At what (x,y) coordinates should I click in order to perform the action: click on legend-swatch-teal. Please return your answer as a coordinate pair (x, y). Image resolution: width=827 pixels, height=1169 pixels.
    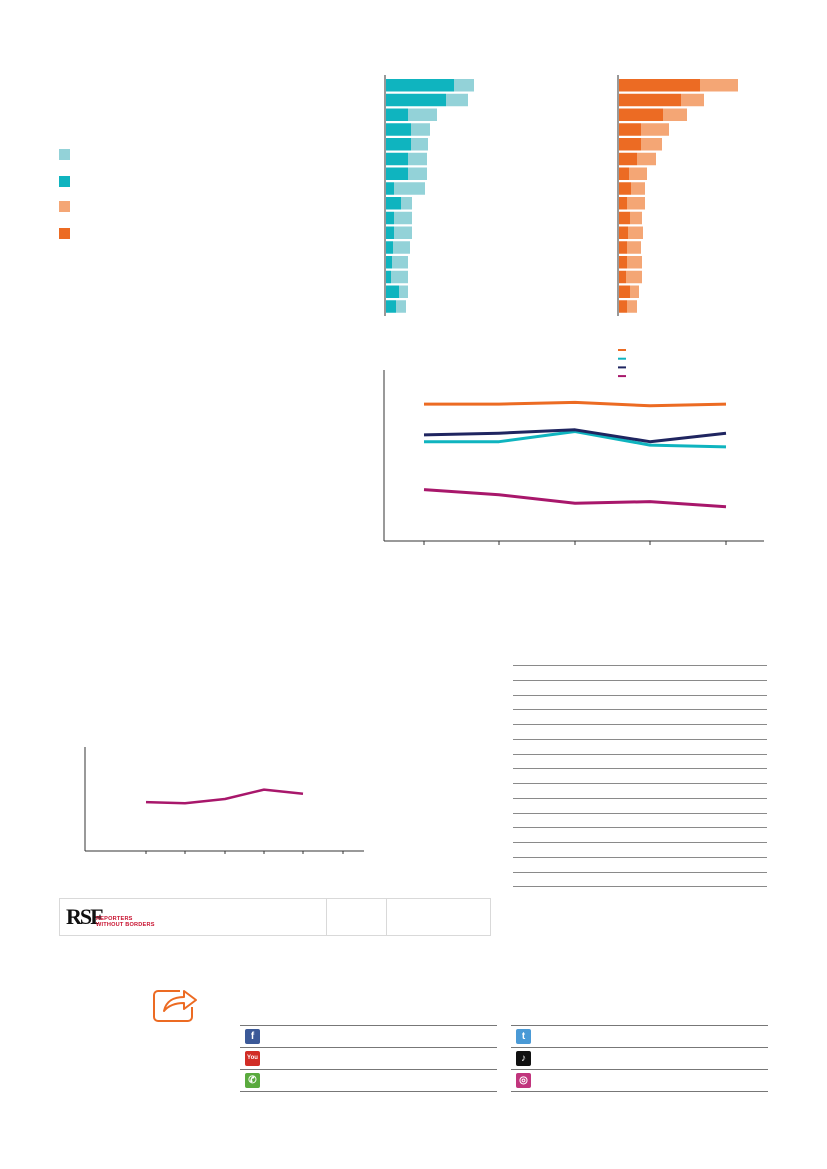
    Looking at the image, I should click on (64, 181).